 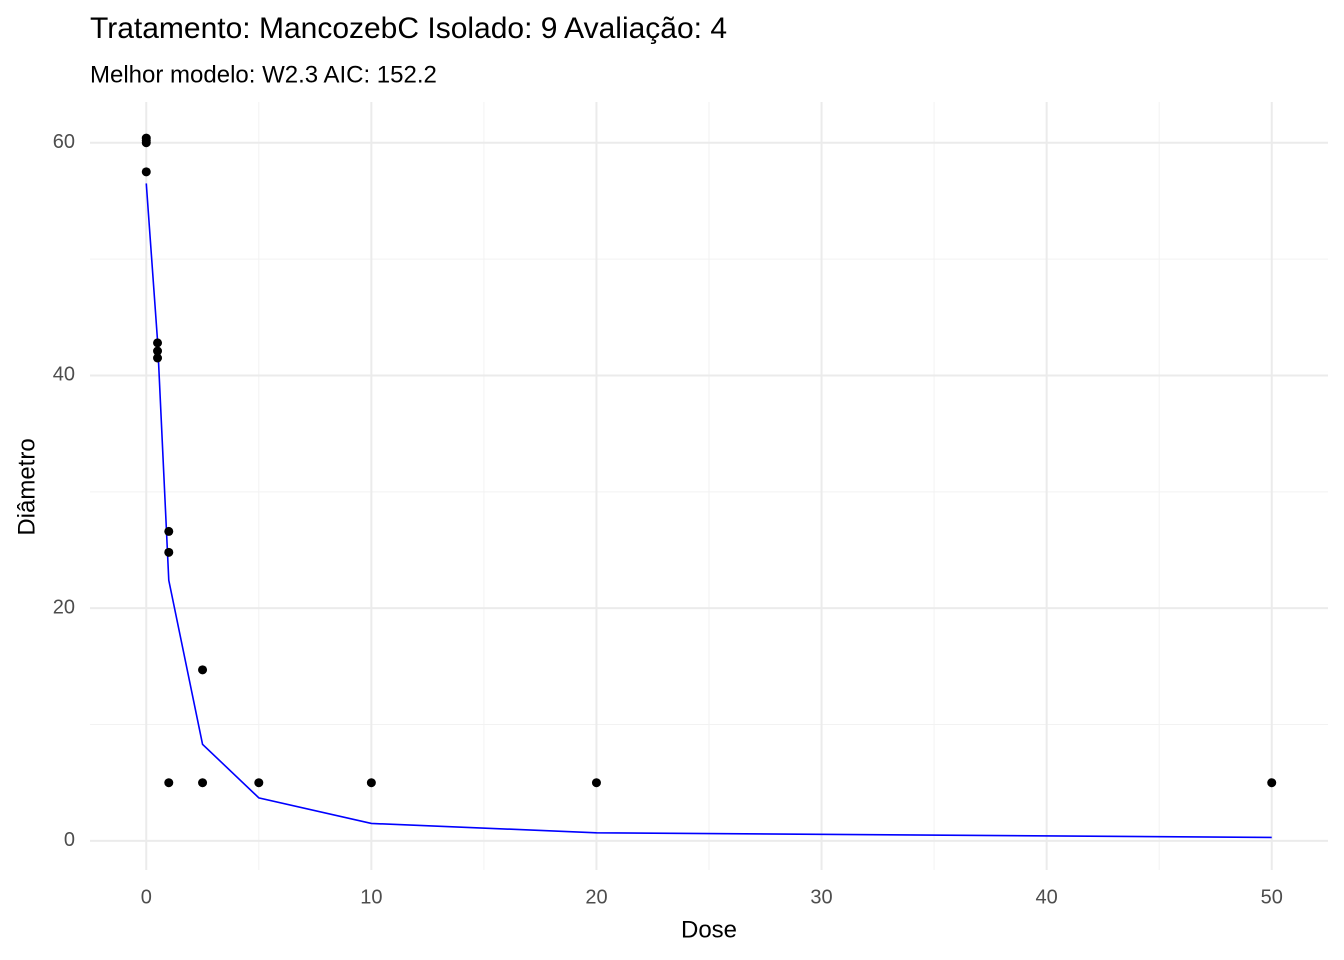 What do you see at coordinates (146, 897) in the screenshot?
I see `x-tick-label: 0` at bounding box center [146, 897].